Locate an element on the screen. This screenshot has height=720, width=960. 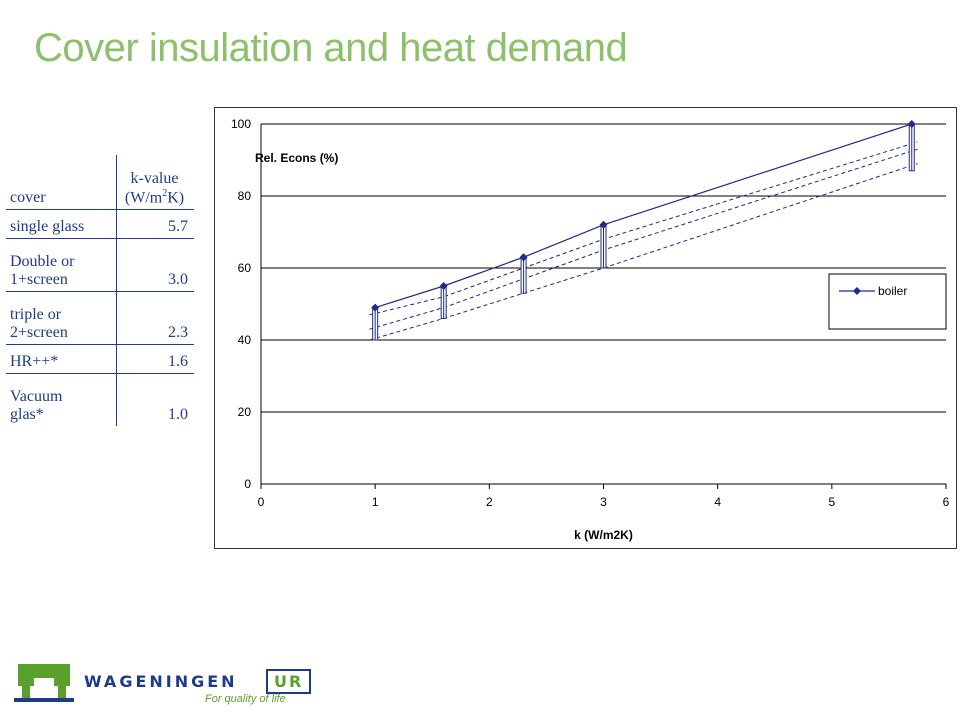
y-tick-label: 0 is located at coordinates (247, 484).